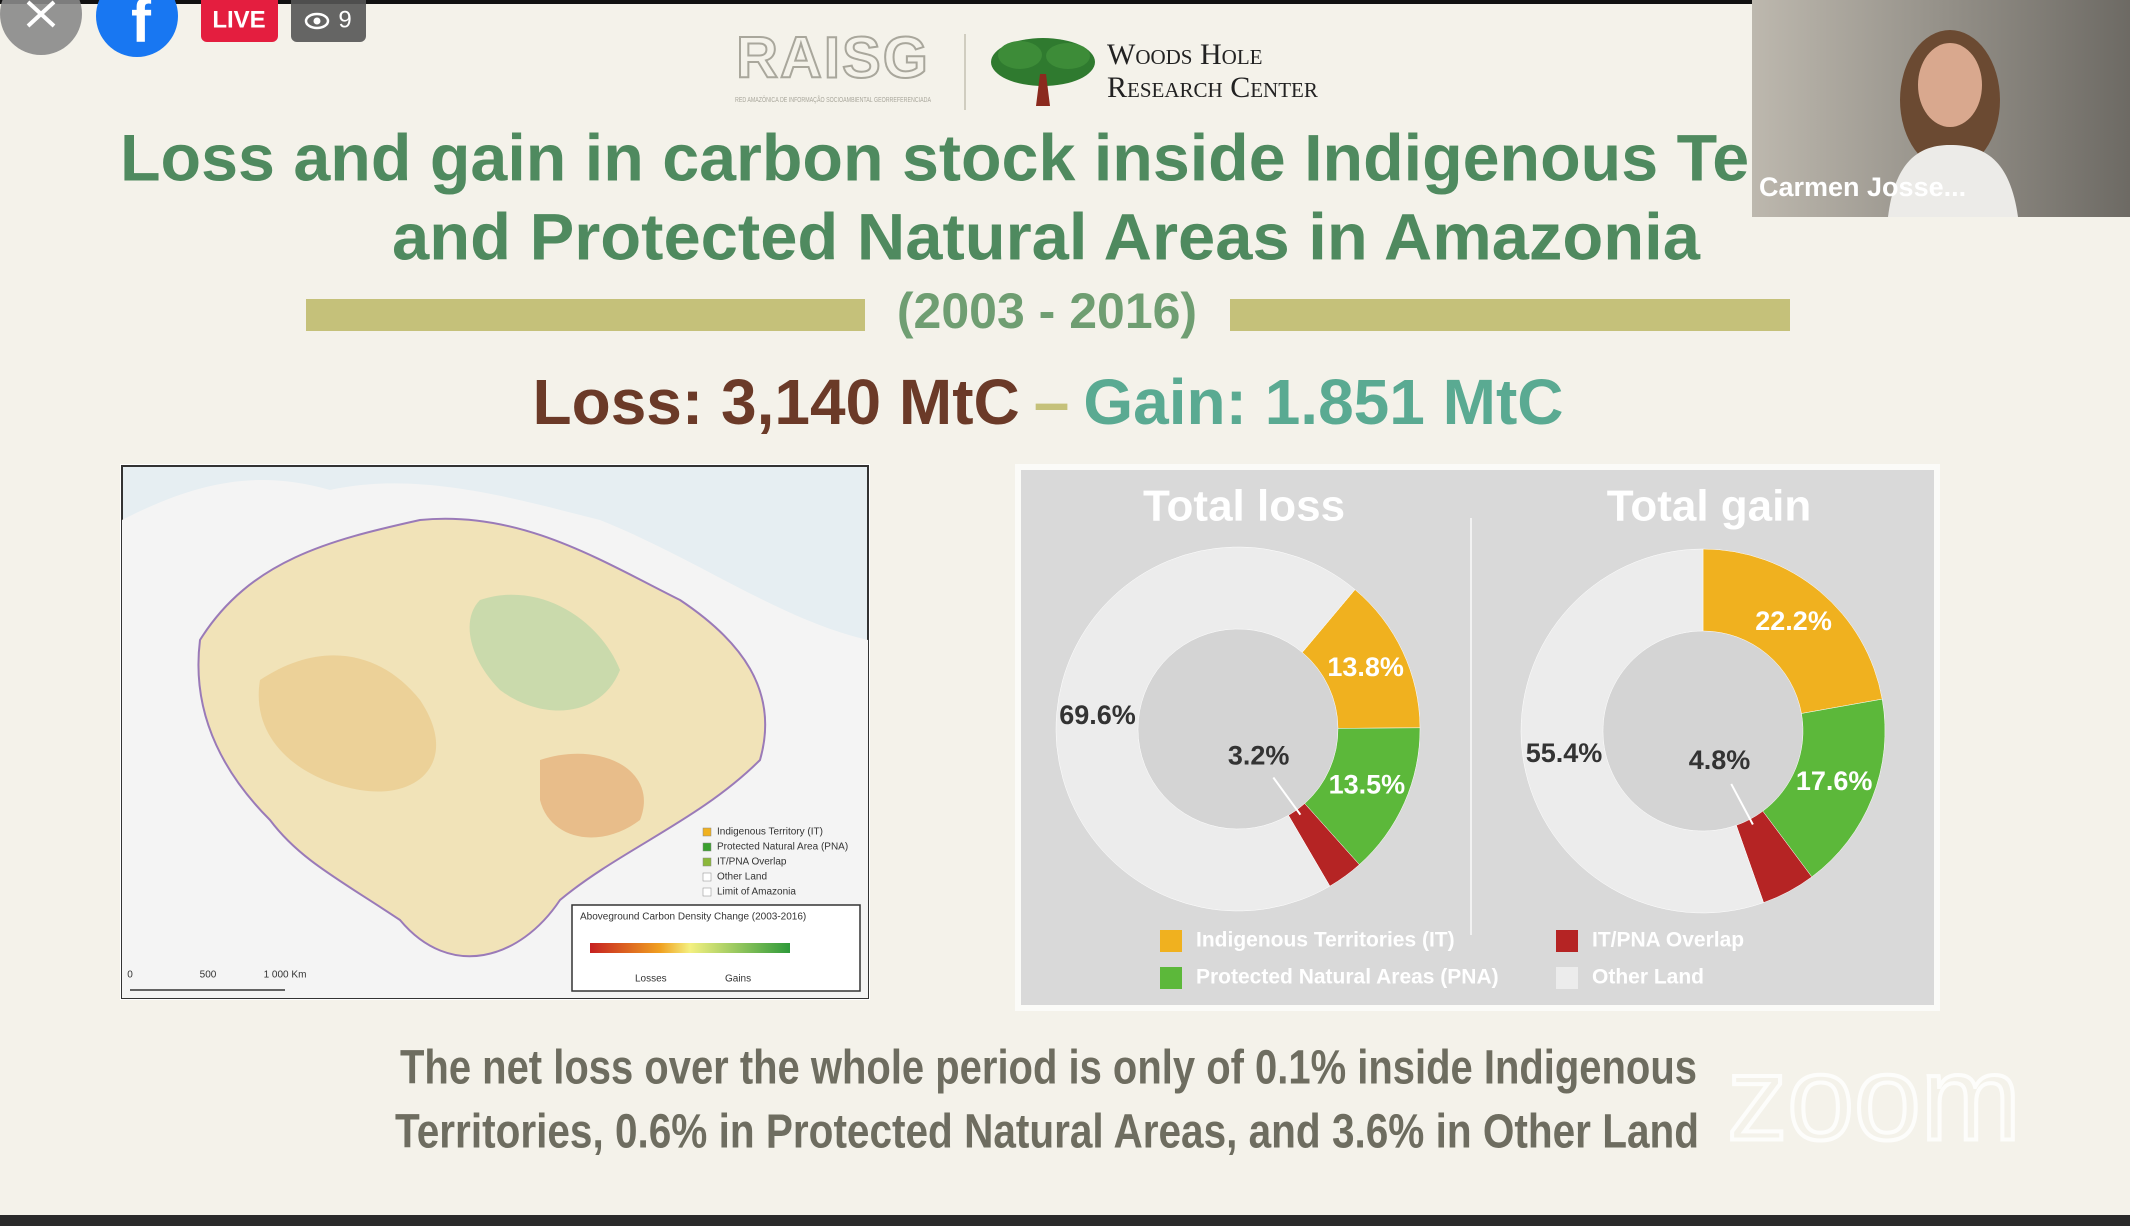 Image resolution: width=2130 pixels, height=1226 pixels. What do you see at coordinates (1325, 940) in the screenshot?
I see `legend-label: Indigenous Territories (IT)` at bounding box center [1325, 940].